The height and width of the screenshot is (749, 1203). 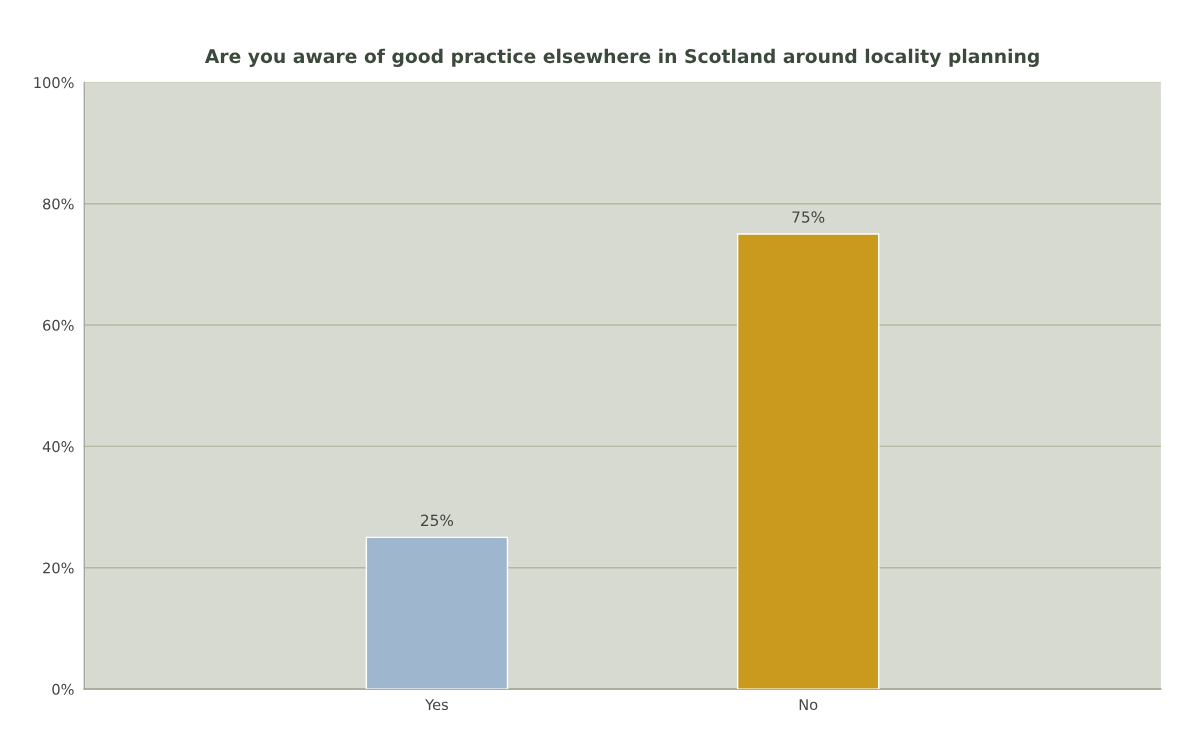 What do you see at coordinates (58, 568) in the screenshot?
I see `y-tick-label: 20%` at bounding box center [58, 568].